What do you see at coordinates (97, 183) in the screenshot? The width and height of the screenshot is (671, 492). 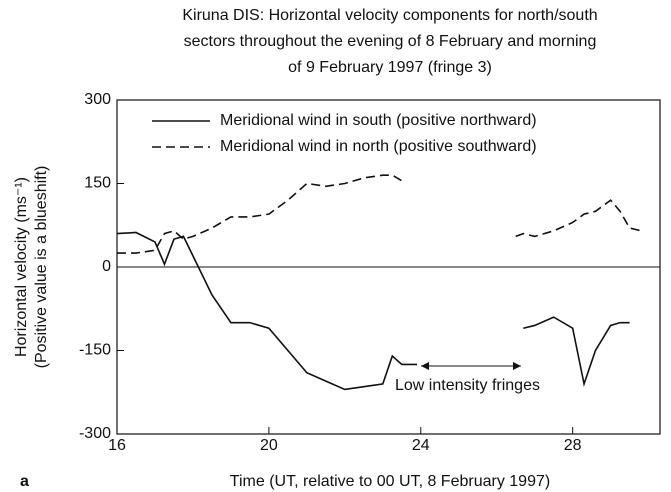 I see `y-tick-label: 150` at bounding box center [97, 183].